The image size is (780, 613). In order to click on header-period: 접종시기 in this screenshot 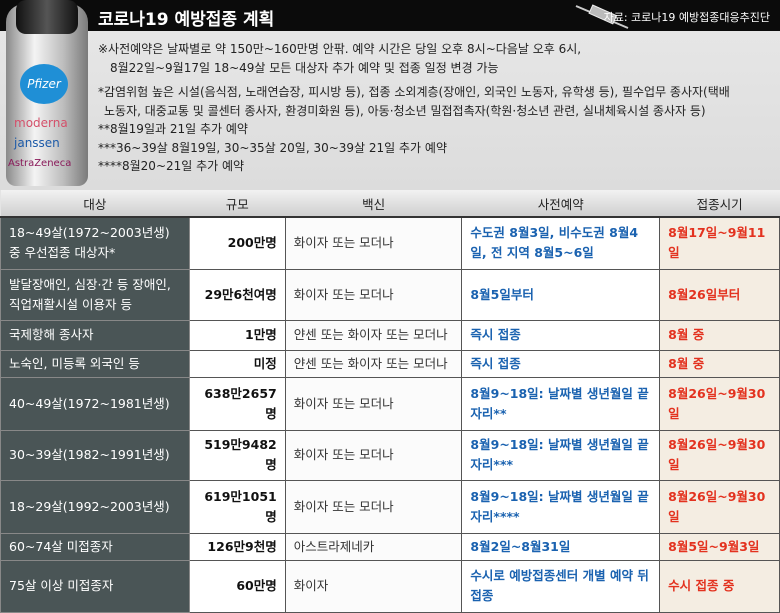, I will do `click(719, 204)`.